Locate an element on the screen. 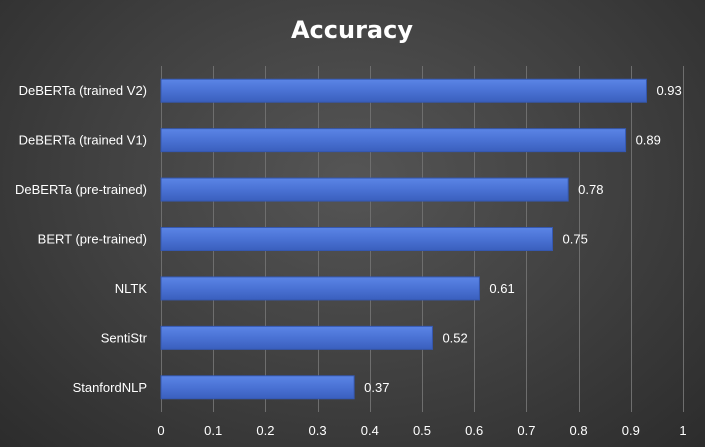 The image size is (705, 447). x-tick-label: 0.8 is located at coordinates (579, 430).